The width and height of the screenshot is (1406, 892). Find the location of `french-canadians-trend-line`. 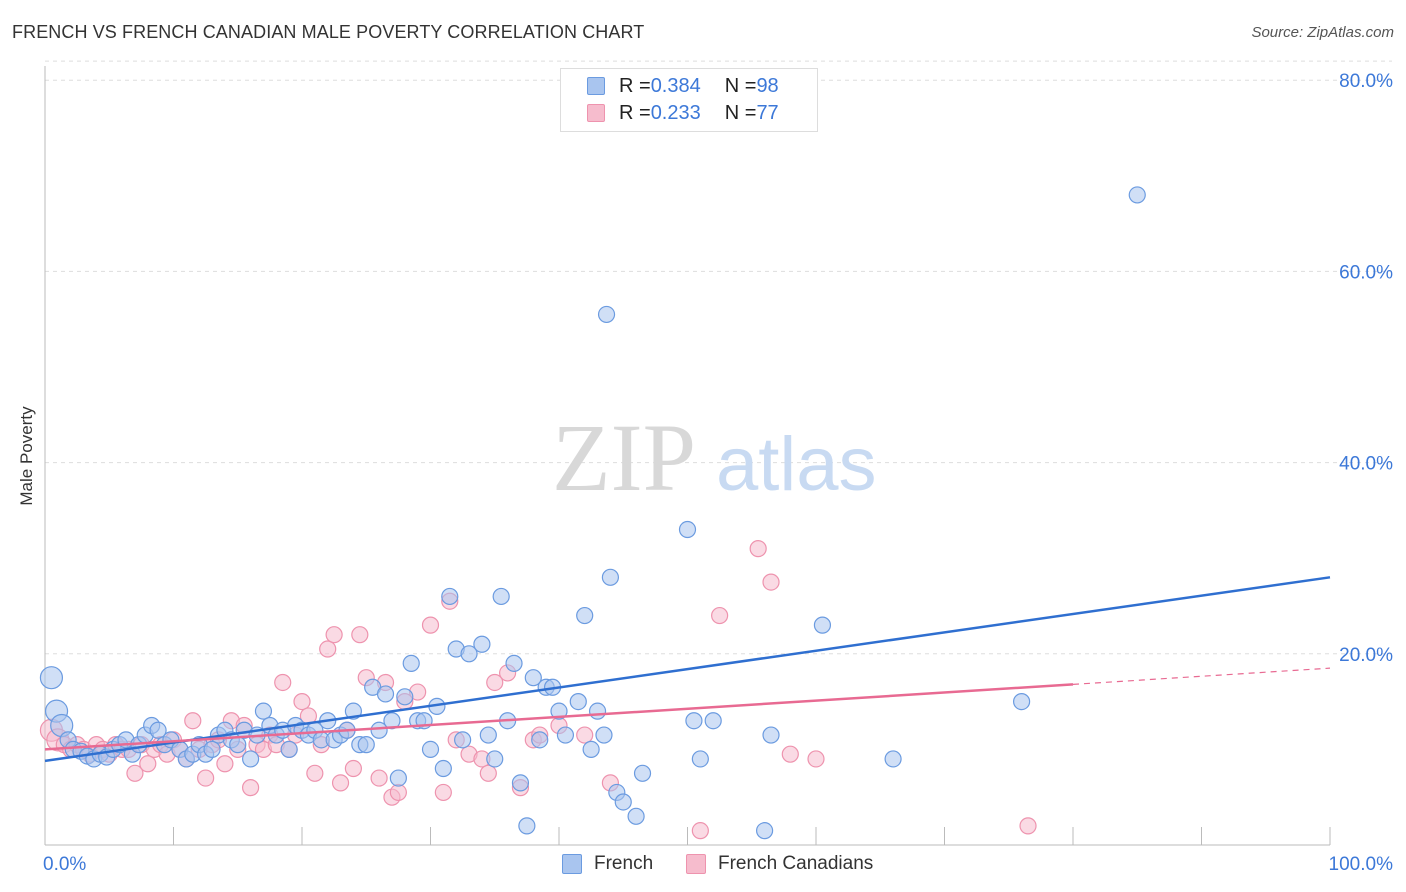

french-canadians-trend-line is located at coordinates (559, 717).